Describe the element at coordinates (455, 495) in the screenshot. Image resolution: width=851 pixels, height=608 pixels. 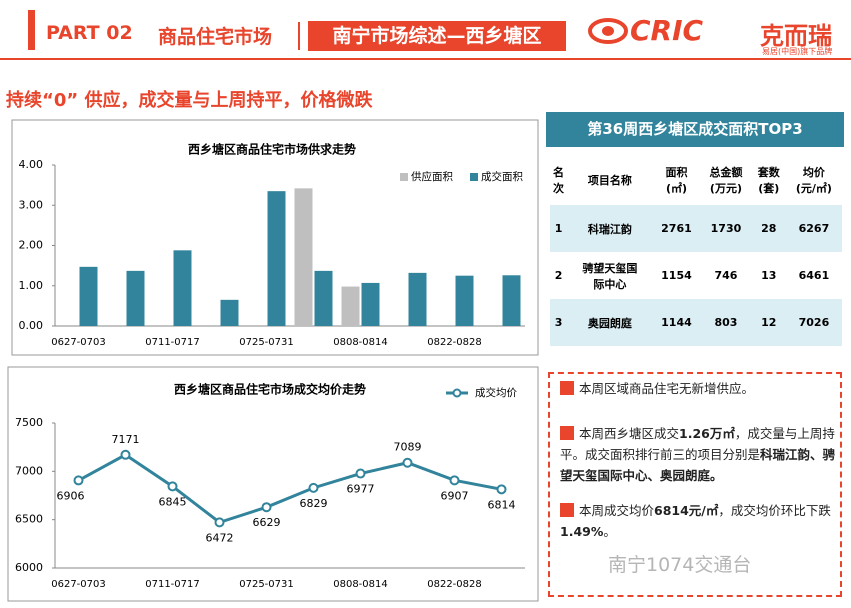
I see `data-label: 6907` at that location.